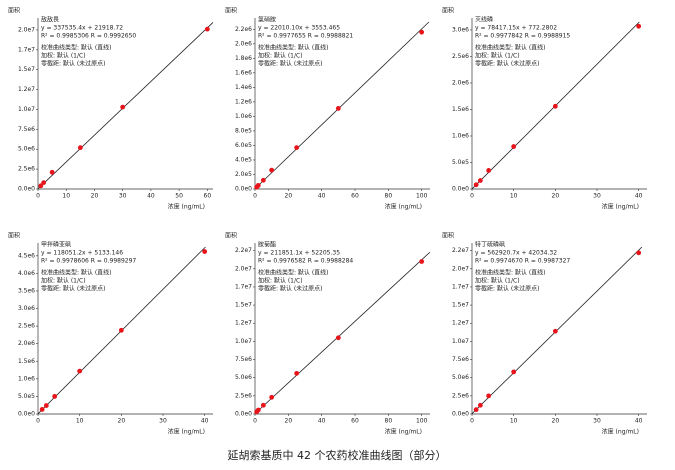 This screenshot has width=675, height=470. Describe the element at coordinates (305, 36) in the screenshot. I see `annotation: R² = 0.9977655 R = 0.9988821` at that location.